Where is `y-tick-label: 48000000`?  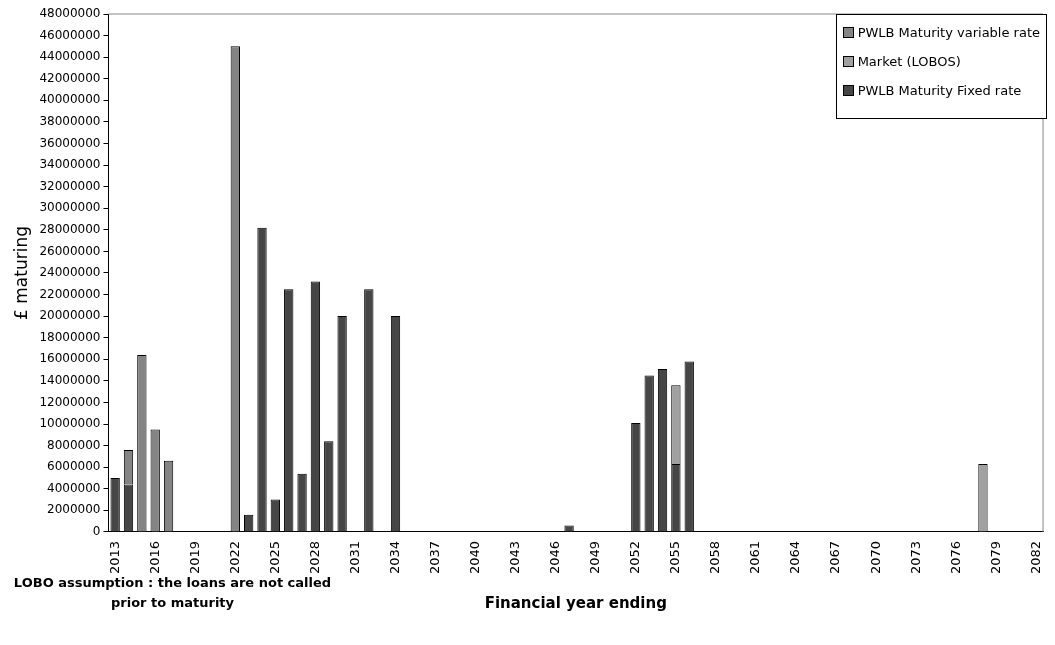 y-tick-label: 48000000 is located at coordinates (70, 13).